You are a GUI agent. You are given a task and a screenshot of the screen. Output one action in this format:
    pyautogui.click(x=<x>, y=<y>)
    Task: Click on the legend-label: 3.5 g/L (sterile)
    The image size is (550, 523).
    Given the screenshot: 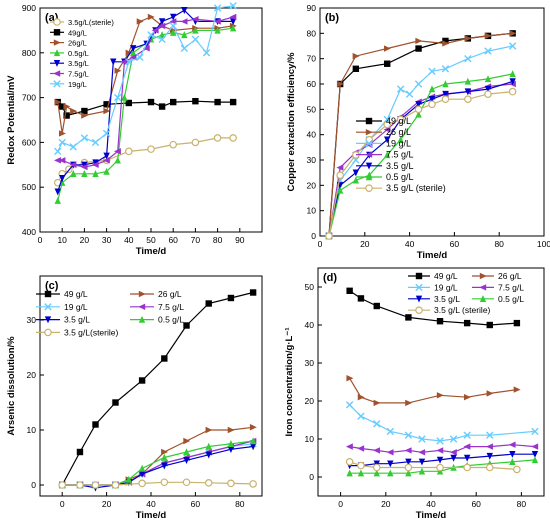 What is the action you would take?
    pyautogui.click(x=462, y=310)
    